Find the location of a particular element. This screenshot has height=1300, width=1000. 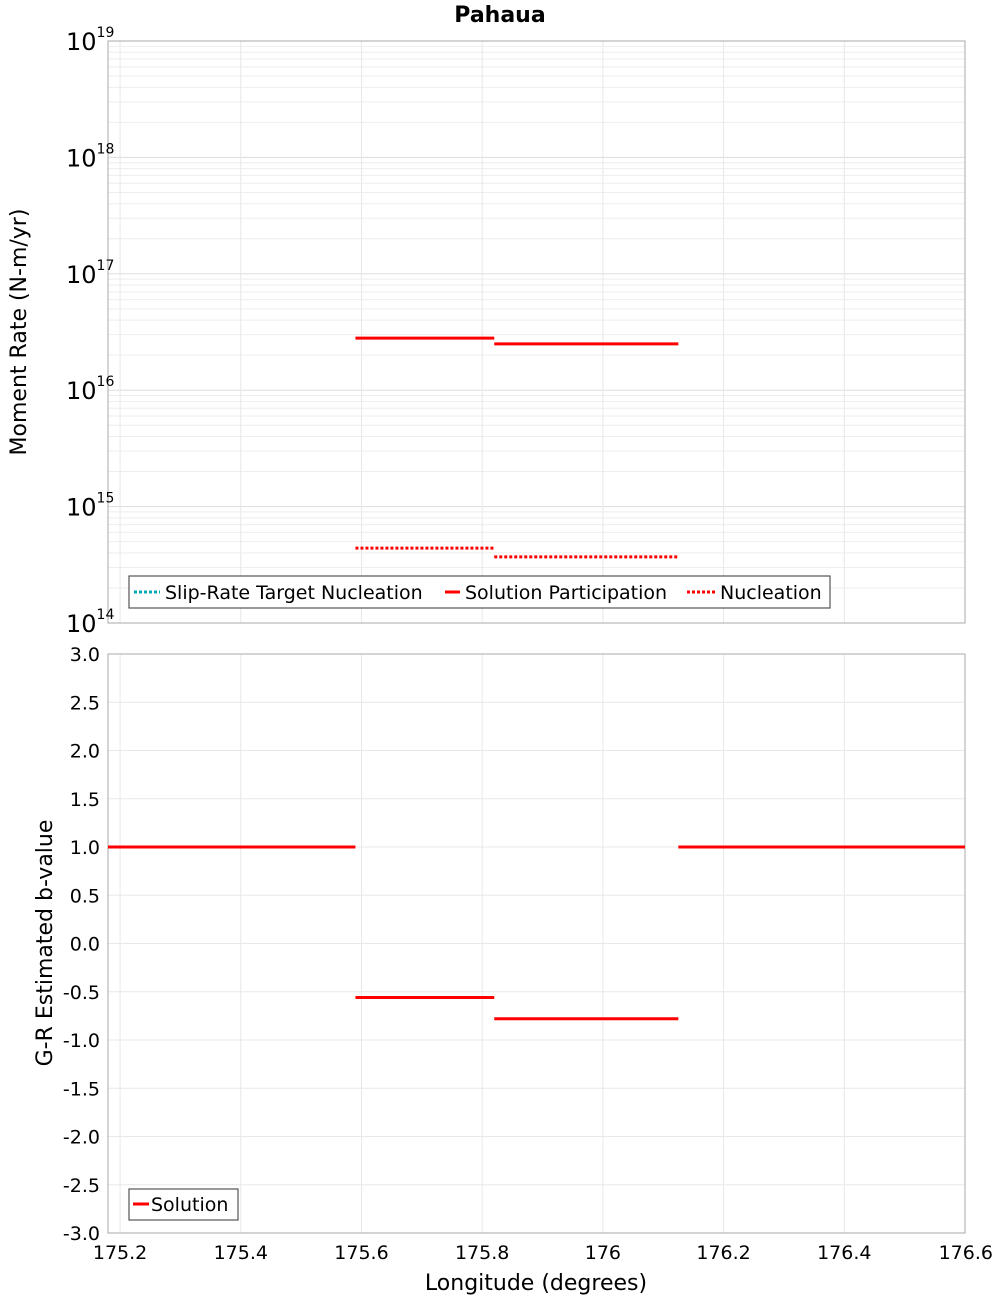

legend-label-participation: Solution Participation is located at coordinates (566, 593).